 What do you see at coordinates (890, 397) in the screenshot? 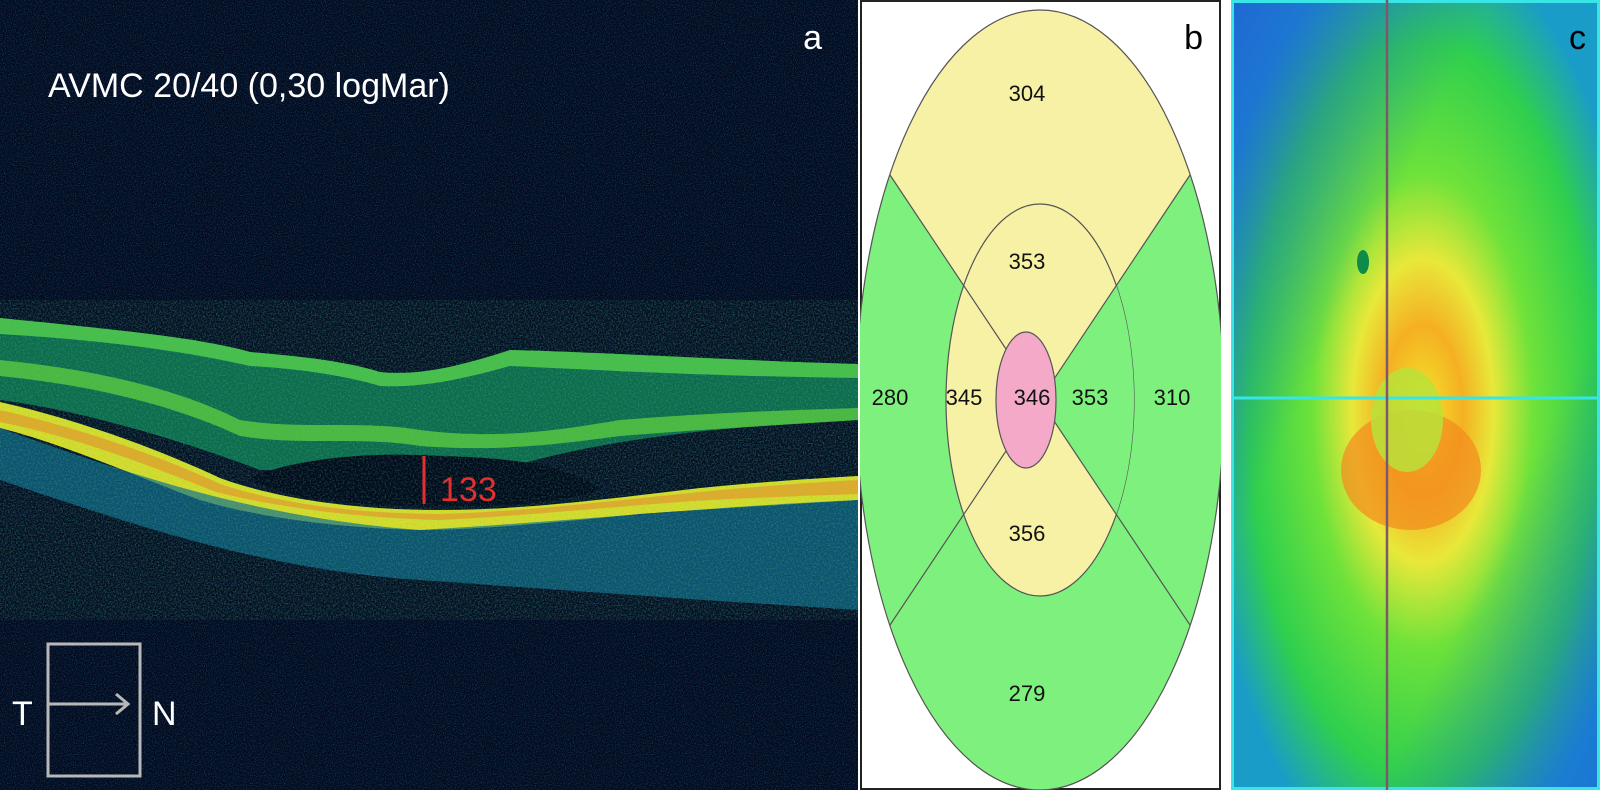
I see `value-outer-temporal: 280` at bounding box center [890, 397].